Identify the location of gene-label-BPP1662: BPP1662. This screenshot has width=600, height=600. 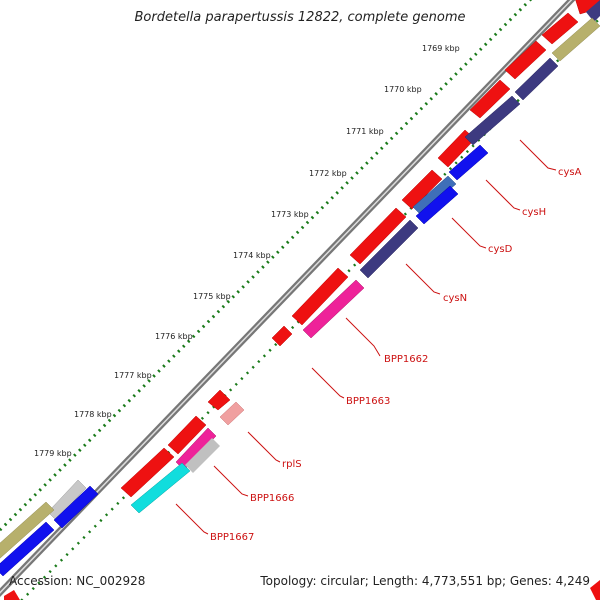
(406, 359).